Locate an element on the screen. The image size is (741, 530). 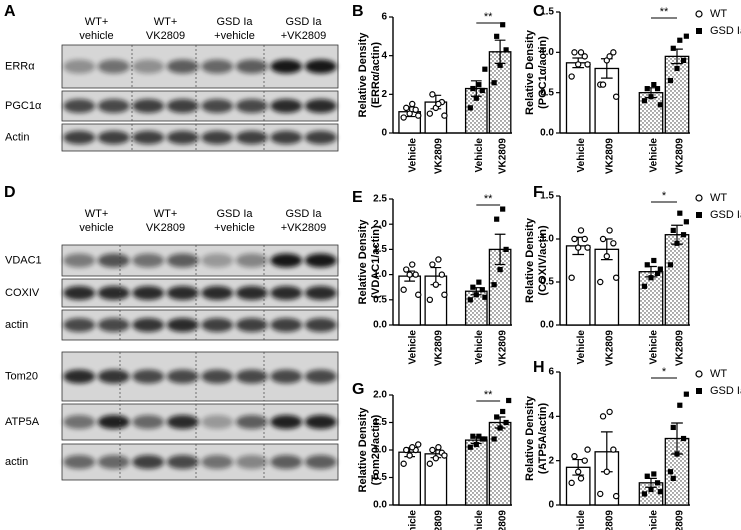
panel-letter: B is located at coordinates (358, 11).